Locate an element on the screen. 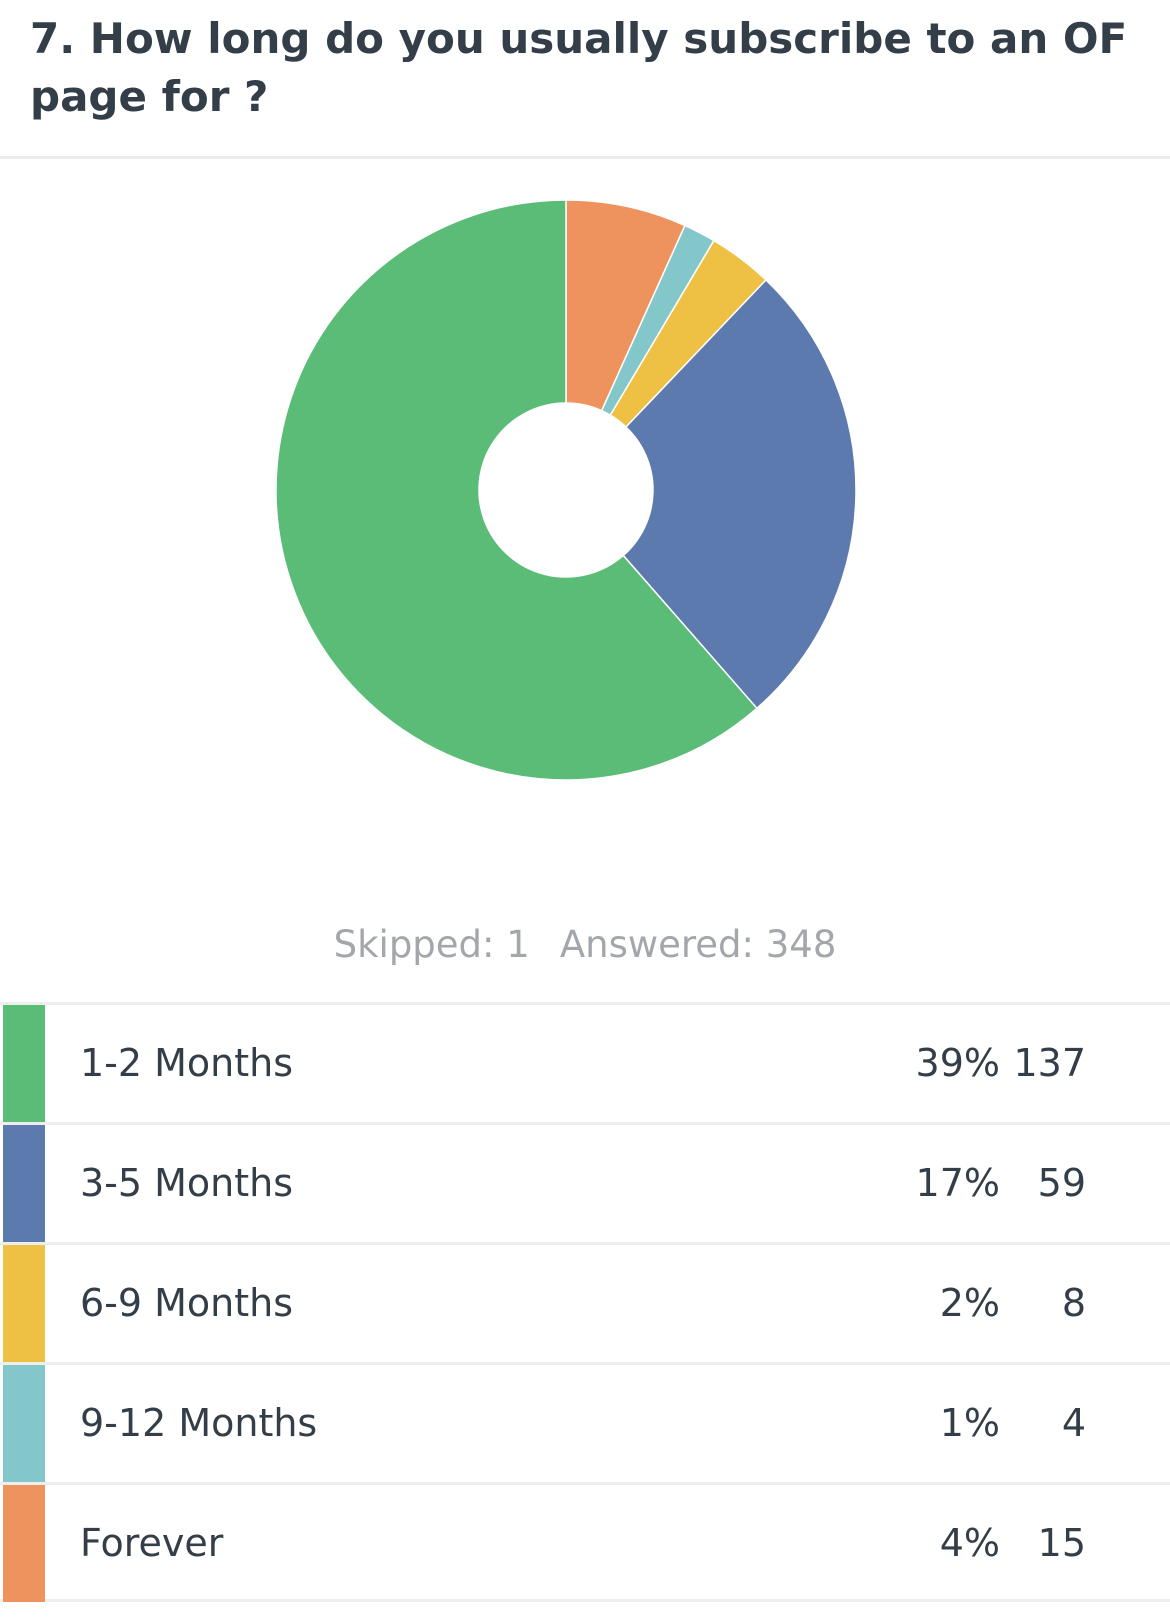  table-row: 9-12 Months 1% 4 is located at coordinates (585, 1422).